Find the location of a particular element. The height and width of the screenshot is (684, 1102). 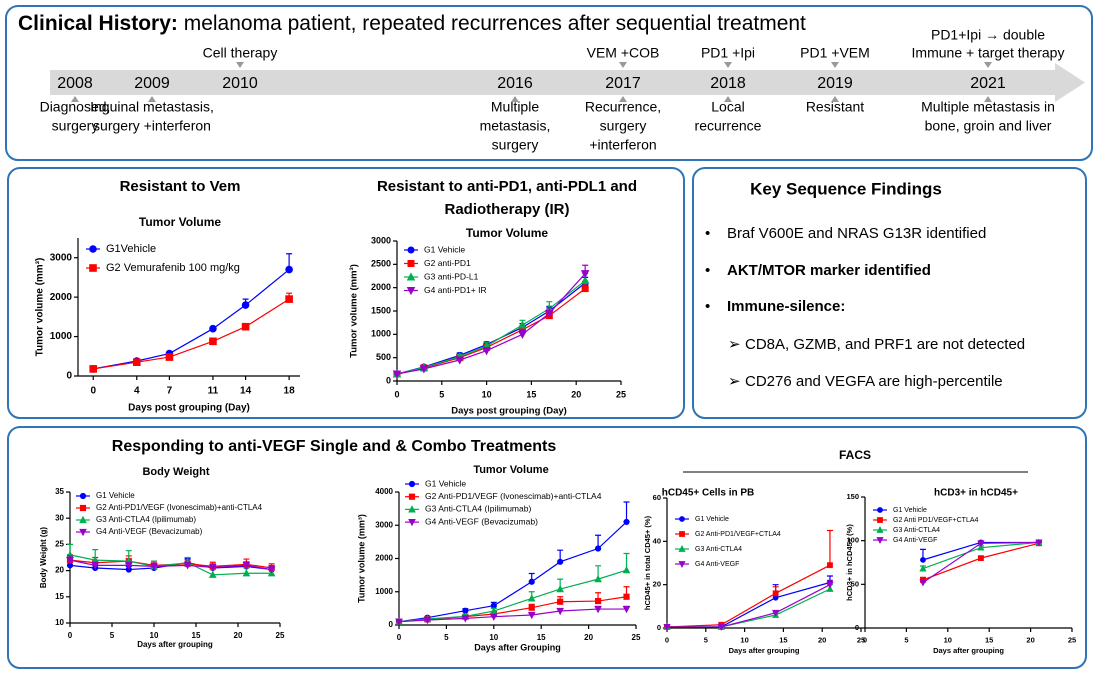

timeline-year: 2016 is located at coordinates (515, 83).